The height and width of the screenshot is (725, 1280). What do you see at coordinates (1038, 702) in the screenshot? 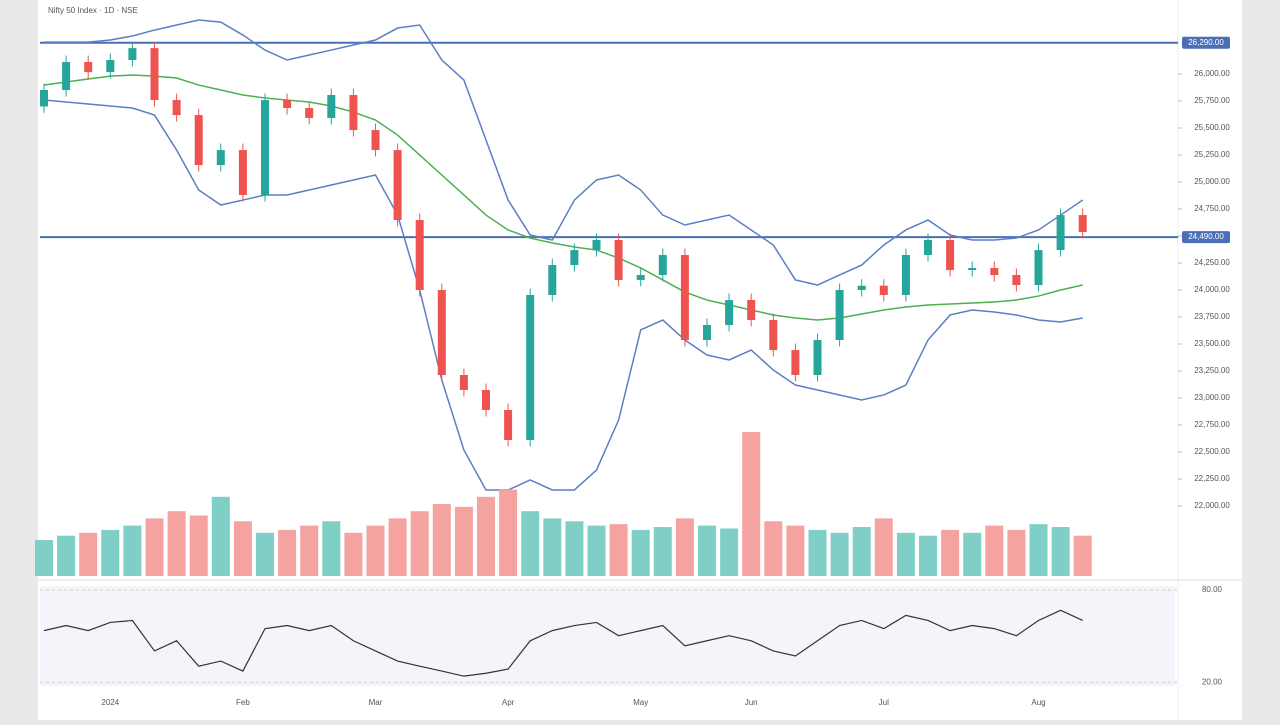
I see `x-tick-label: Aug` at bounding box center [1038, 702].